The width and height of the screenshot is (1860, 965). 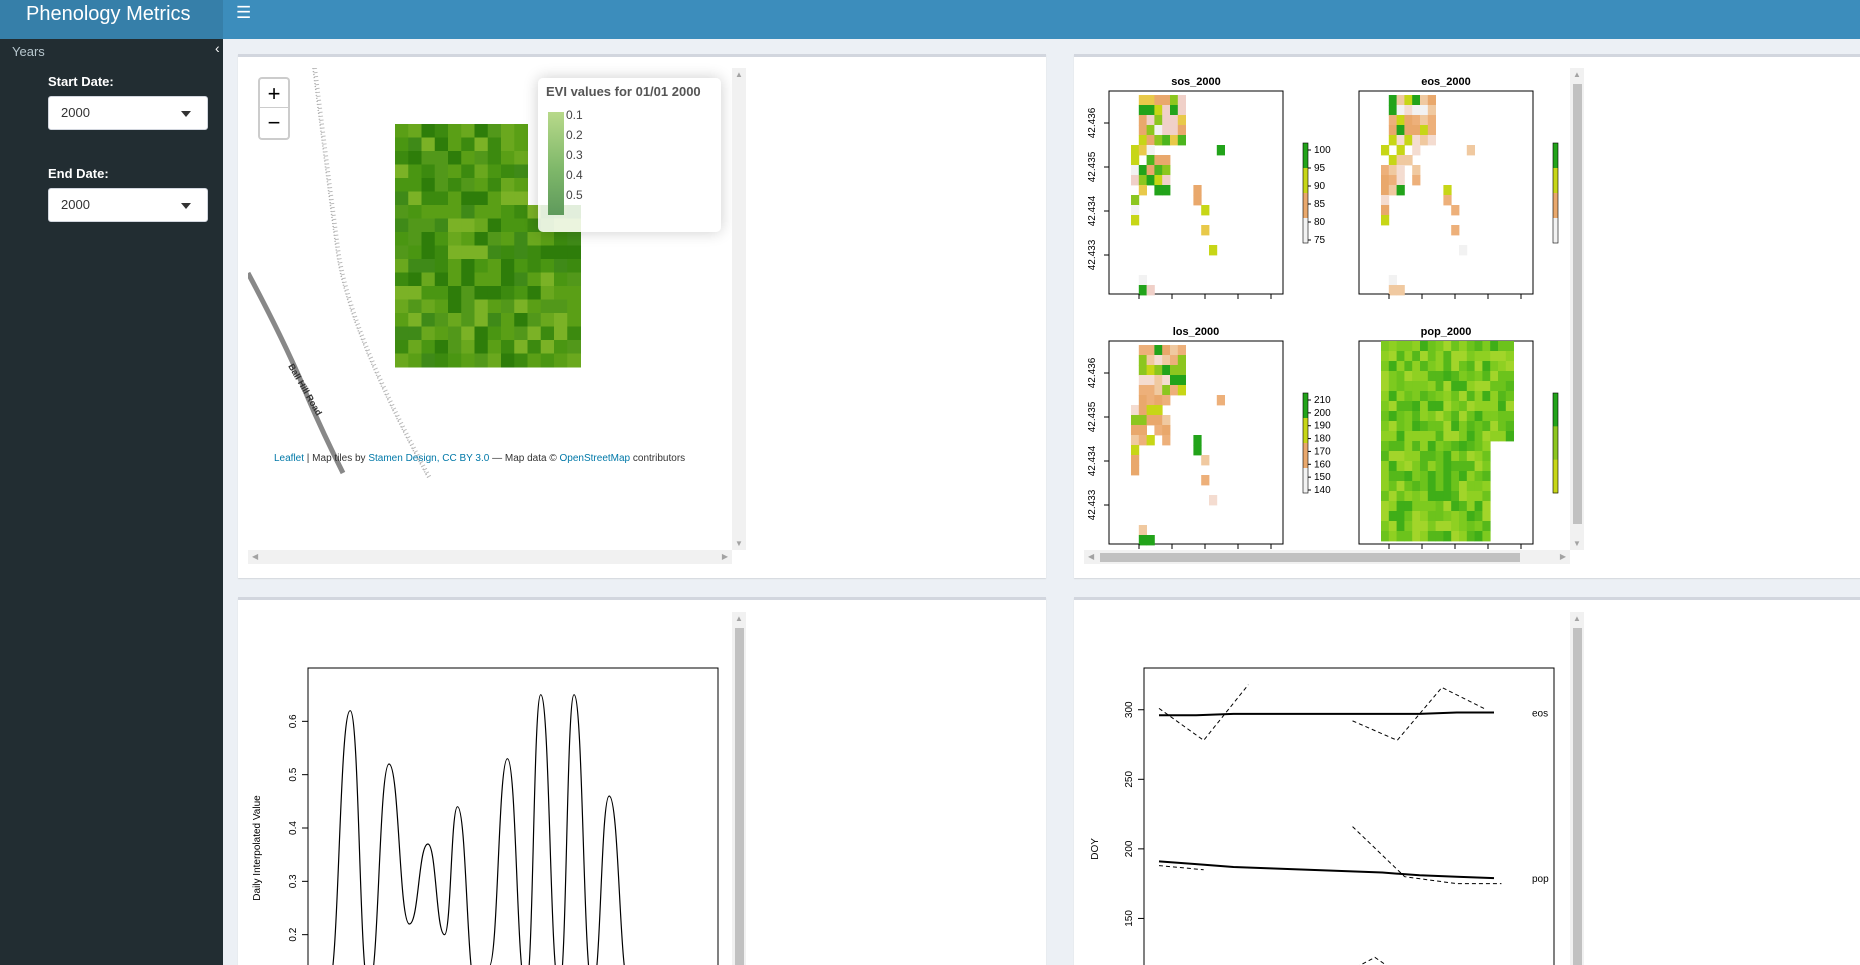 I want to click on zoom-control: + −, so click(x=274, y=108).